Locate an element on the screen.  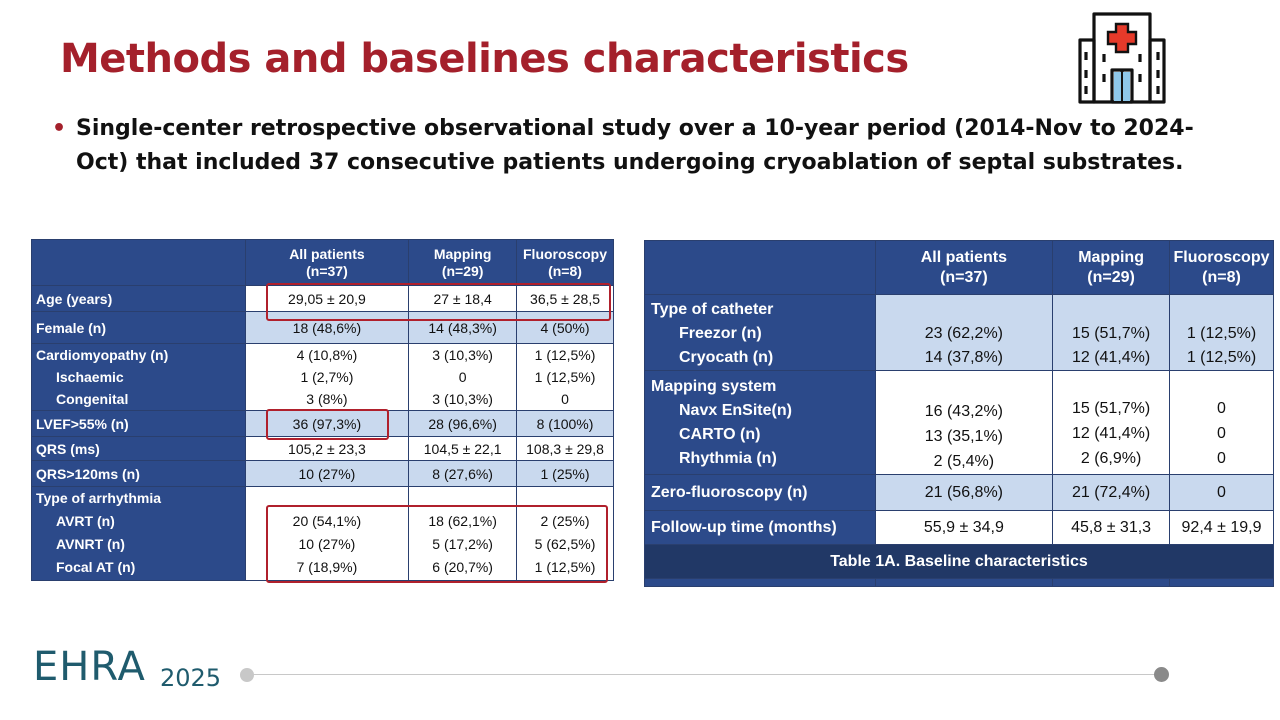
cell-value: 28 (96,6%) is located at coordinates (463, 423).